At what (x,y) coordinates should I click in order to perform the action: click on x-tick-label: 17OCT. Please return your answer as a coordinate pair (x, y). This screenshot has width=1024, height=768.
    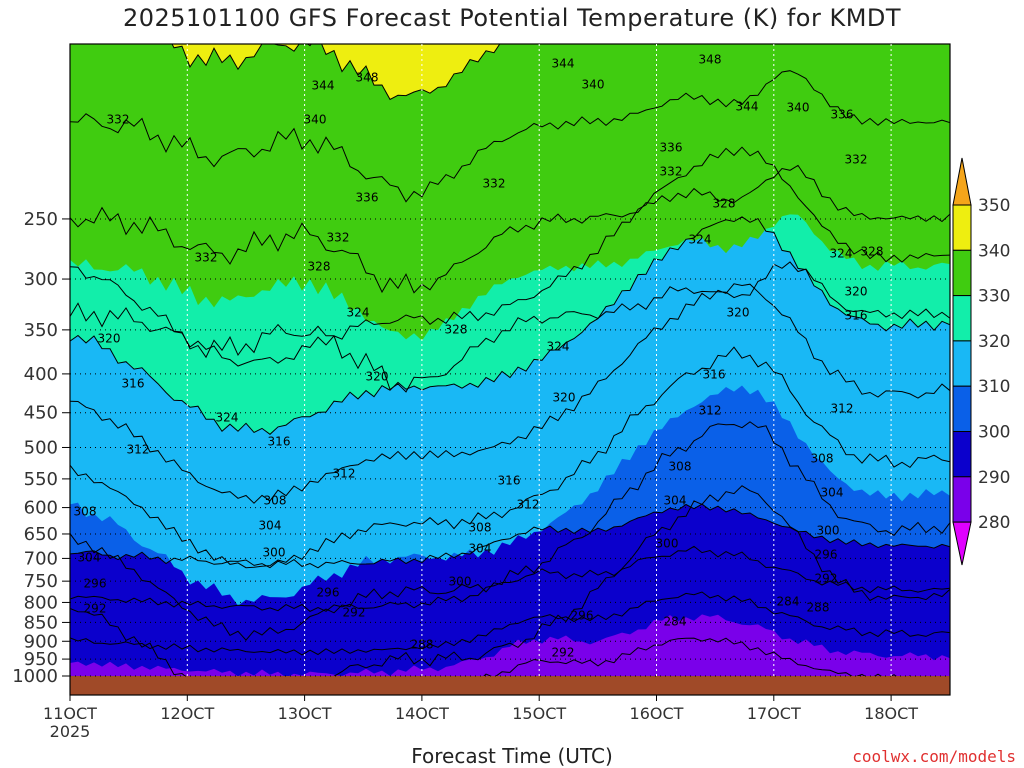
    Looking at the image, I should click on (774, 713).